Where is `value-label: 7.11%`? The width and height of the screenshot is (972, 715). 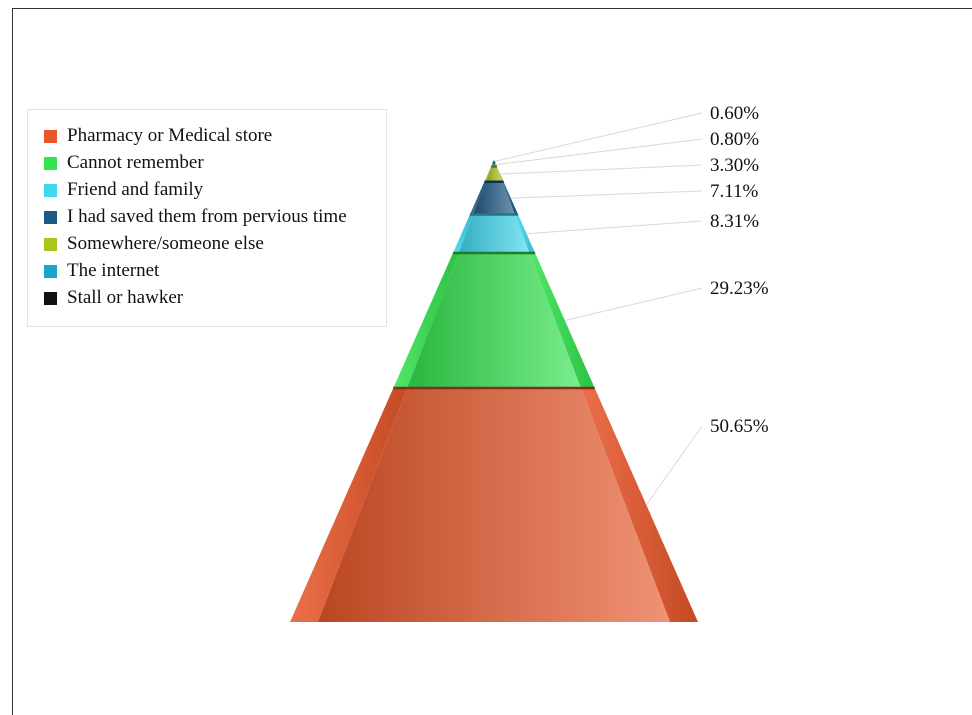 value-label: 7.11% is located at coordinates (734, 191).